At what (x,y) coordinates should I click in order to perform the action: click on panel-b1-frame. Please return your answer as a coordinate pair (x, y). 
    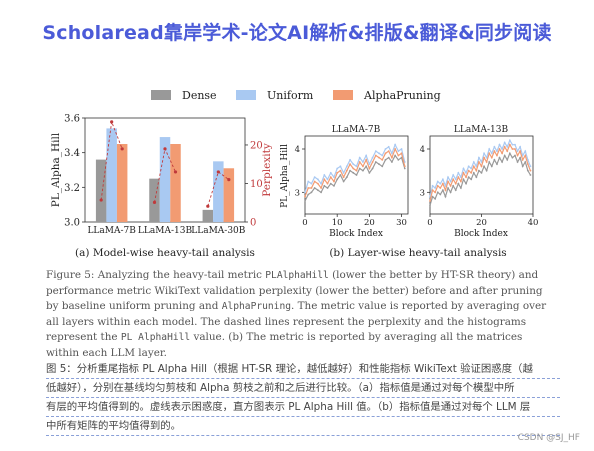
    Looking at the image, I should click on (356, 175).